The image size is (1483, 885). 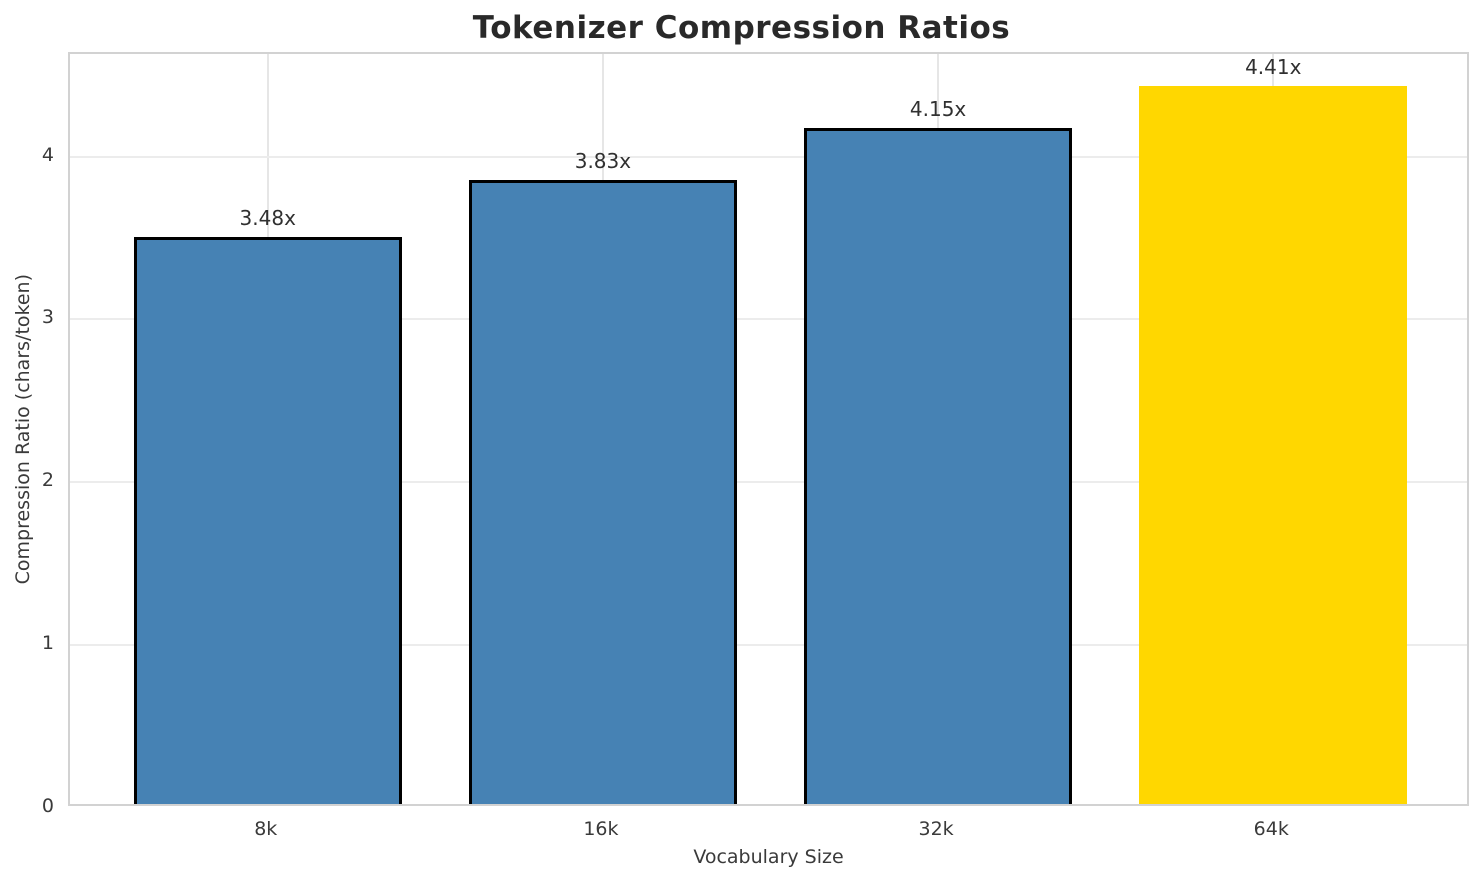 I want to click on bar-64k, so click(x=1273, y=444).